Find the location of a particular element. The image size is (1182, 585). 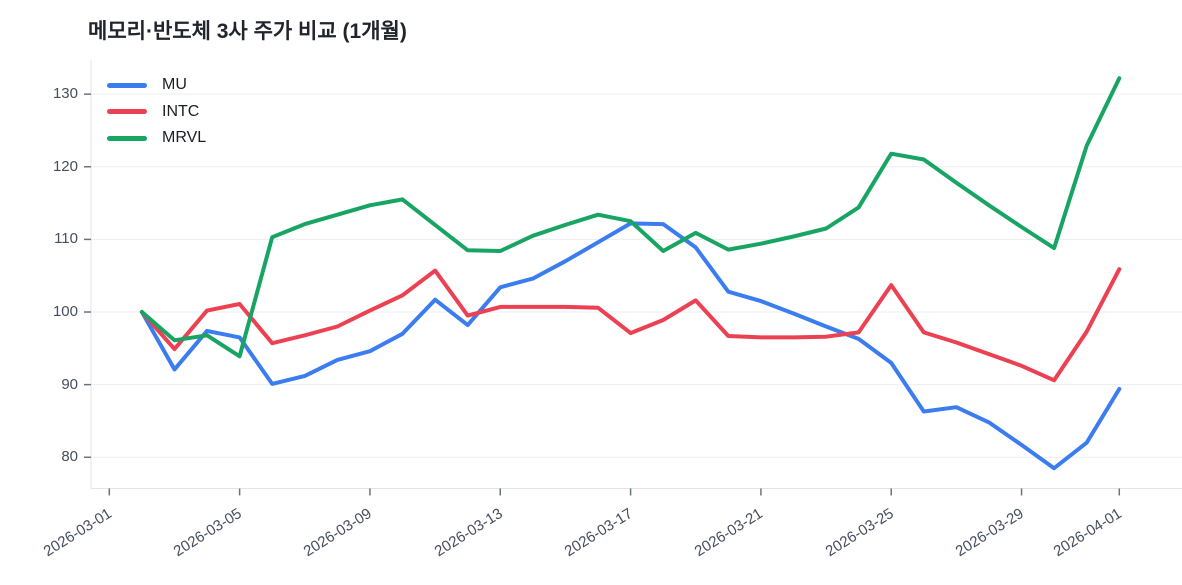

chart-title: 메모리·반도체 3사 주가 비교 (1개월) is located at coordinates (247, 31).